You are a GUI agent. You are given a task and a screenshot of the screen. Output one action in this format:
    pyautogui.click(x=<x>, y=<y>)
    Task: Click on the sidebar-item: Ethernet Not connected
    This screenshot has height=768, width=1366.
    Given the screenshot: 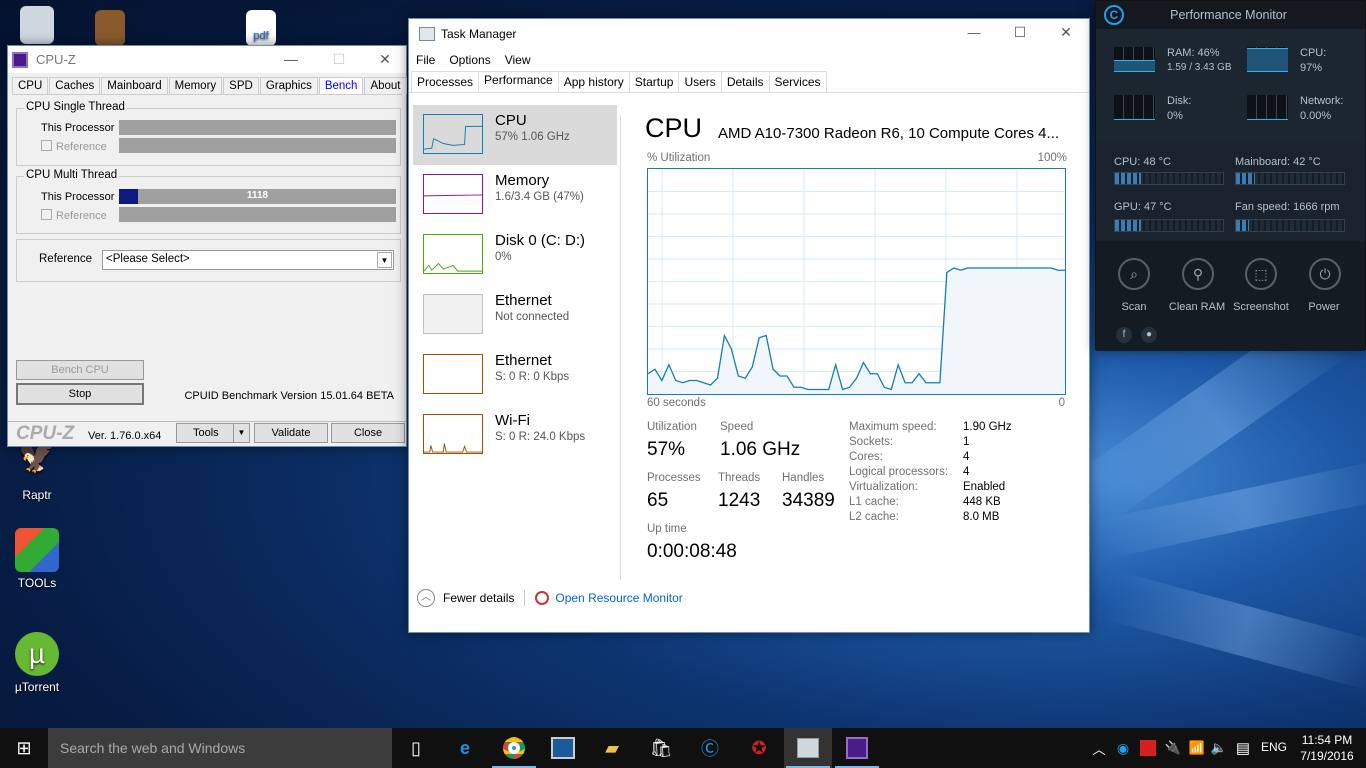 What is the action you would take?
    pyautogui.click(x=515, y=315)
    